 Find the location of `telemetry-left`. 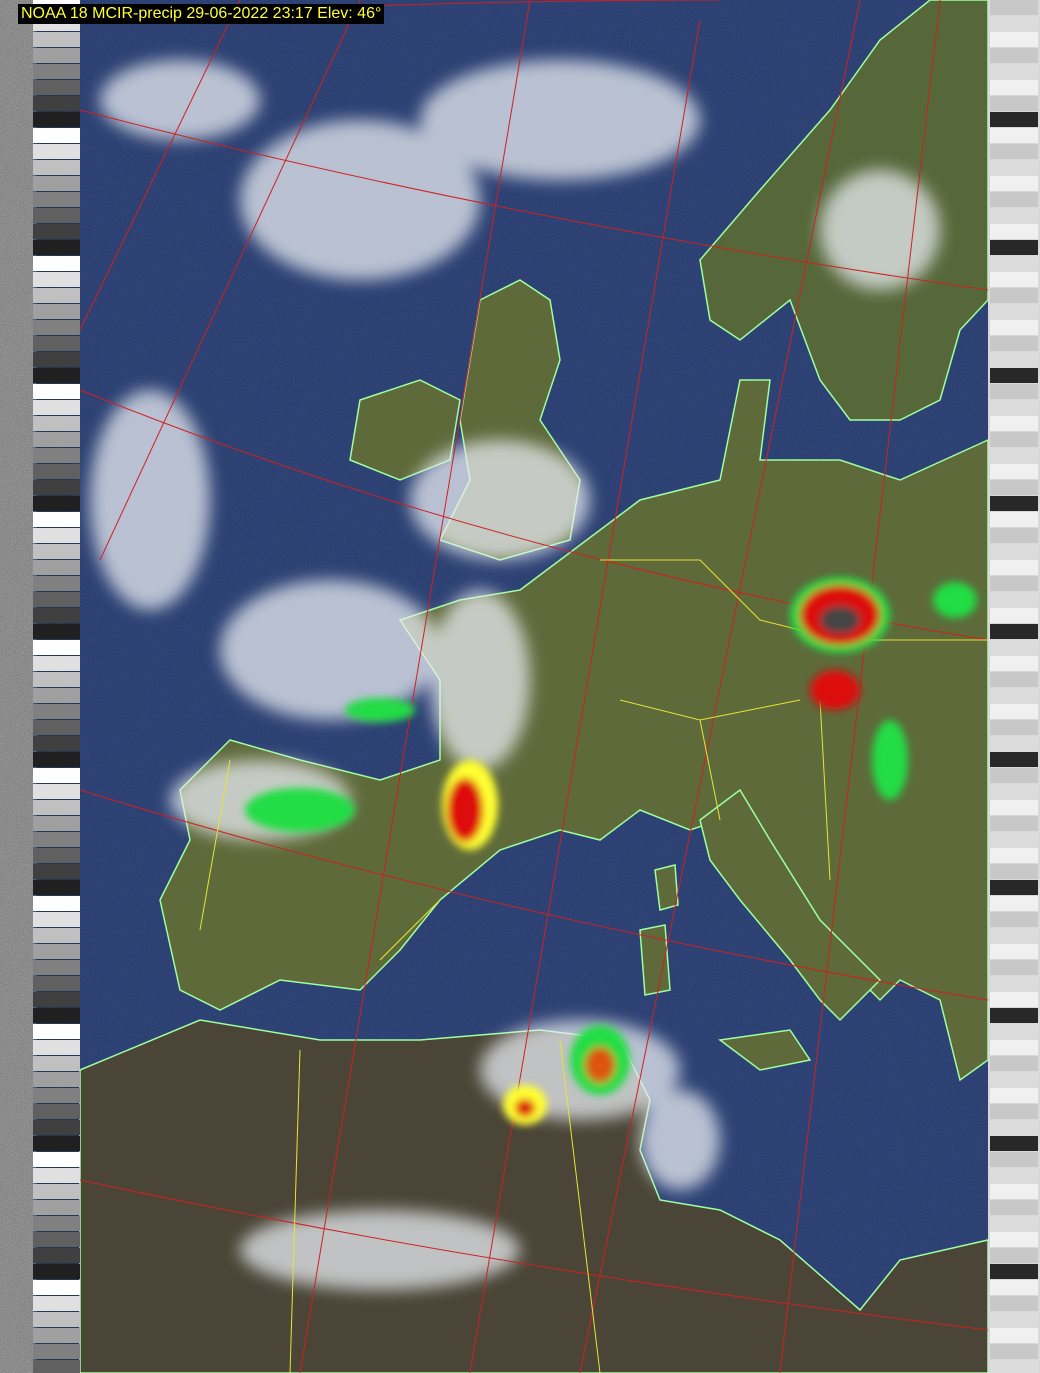

telemetry-left is located at coordinates (40, 686).